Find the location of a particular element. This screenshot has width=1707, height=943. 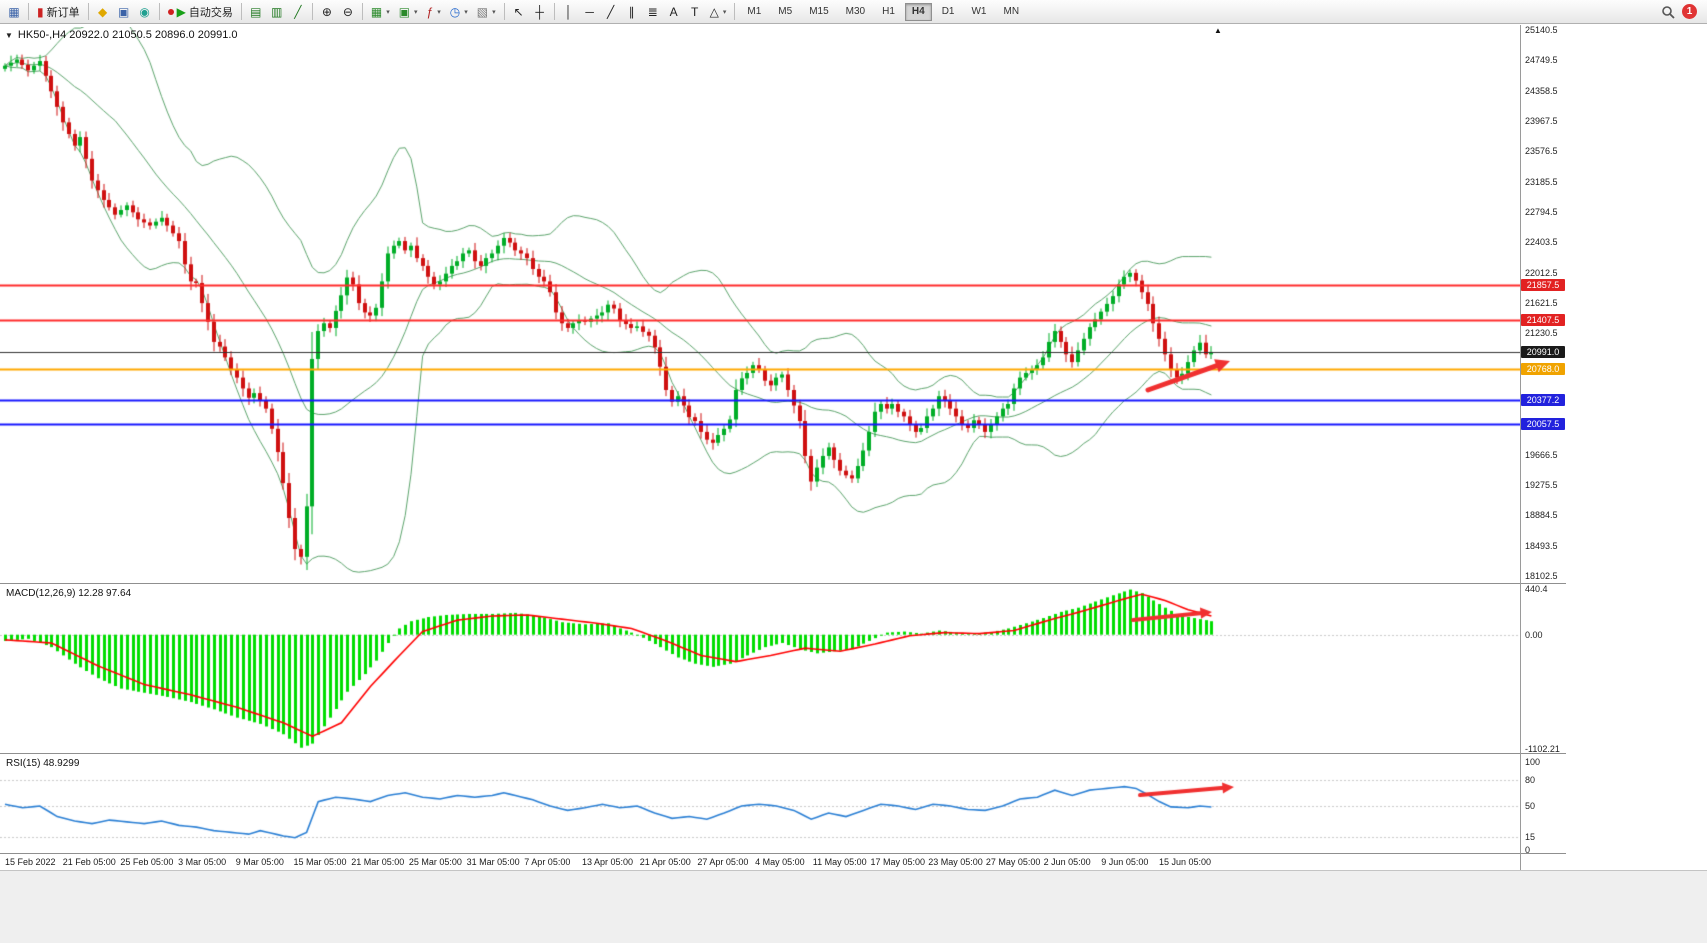

text-button: A is located at coordinates (674, 12).